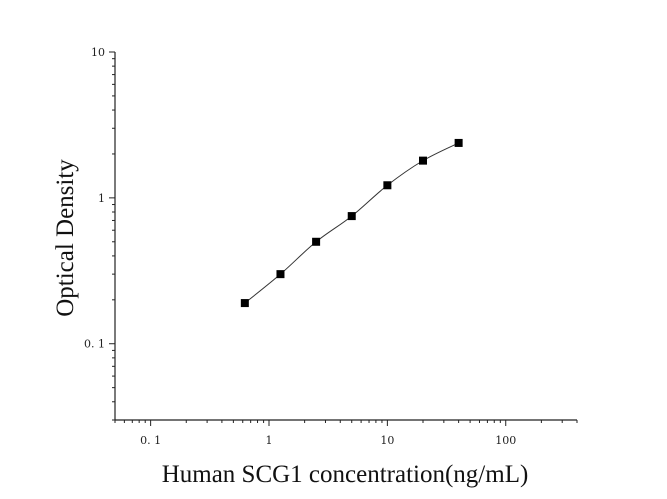  I want to click on y-axis-ticks: 0. 1 1 10, so click(99, 233).